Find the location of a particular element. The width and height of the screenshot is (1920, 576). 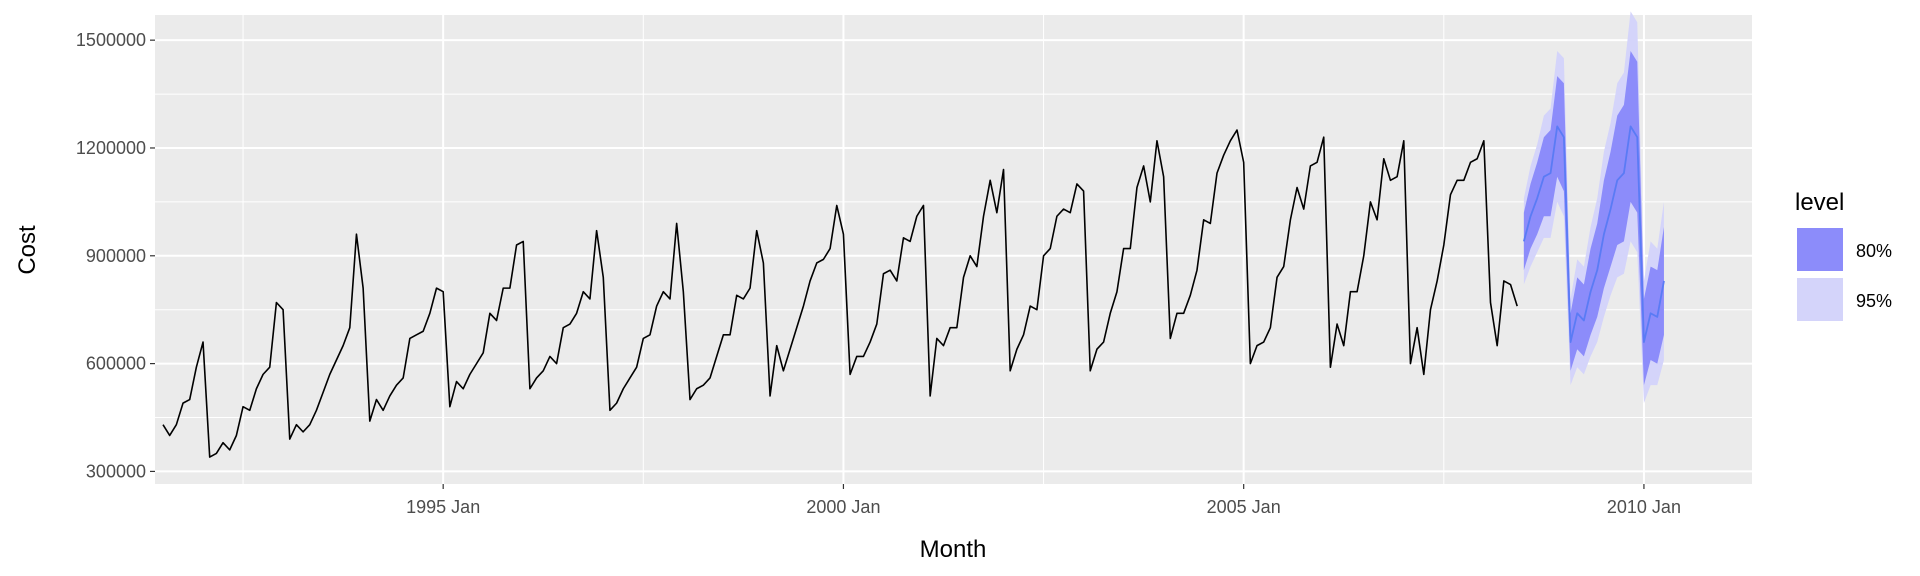

forecast-line is located at coordinates (1593, 234).